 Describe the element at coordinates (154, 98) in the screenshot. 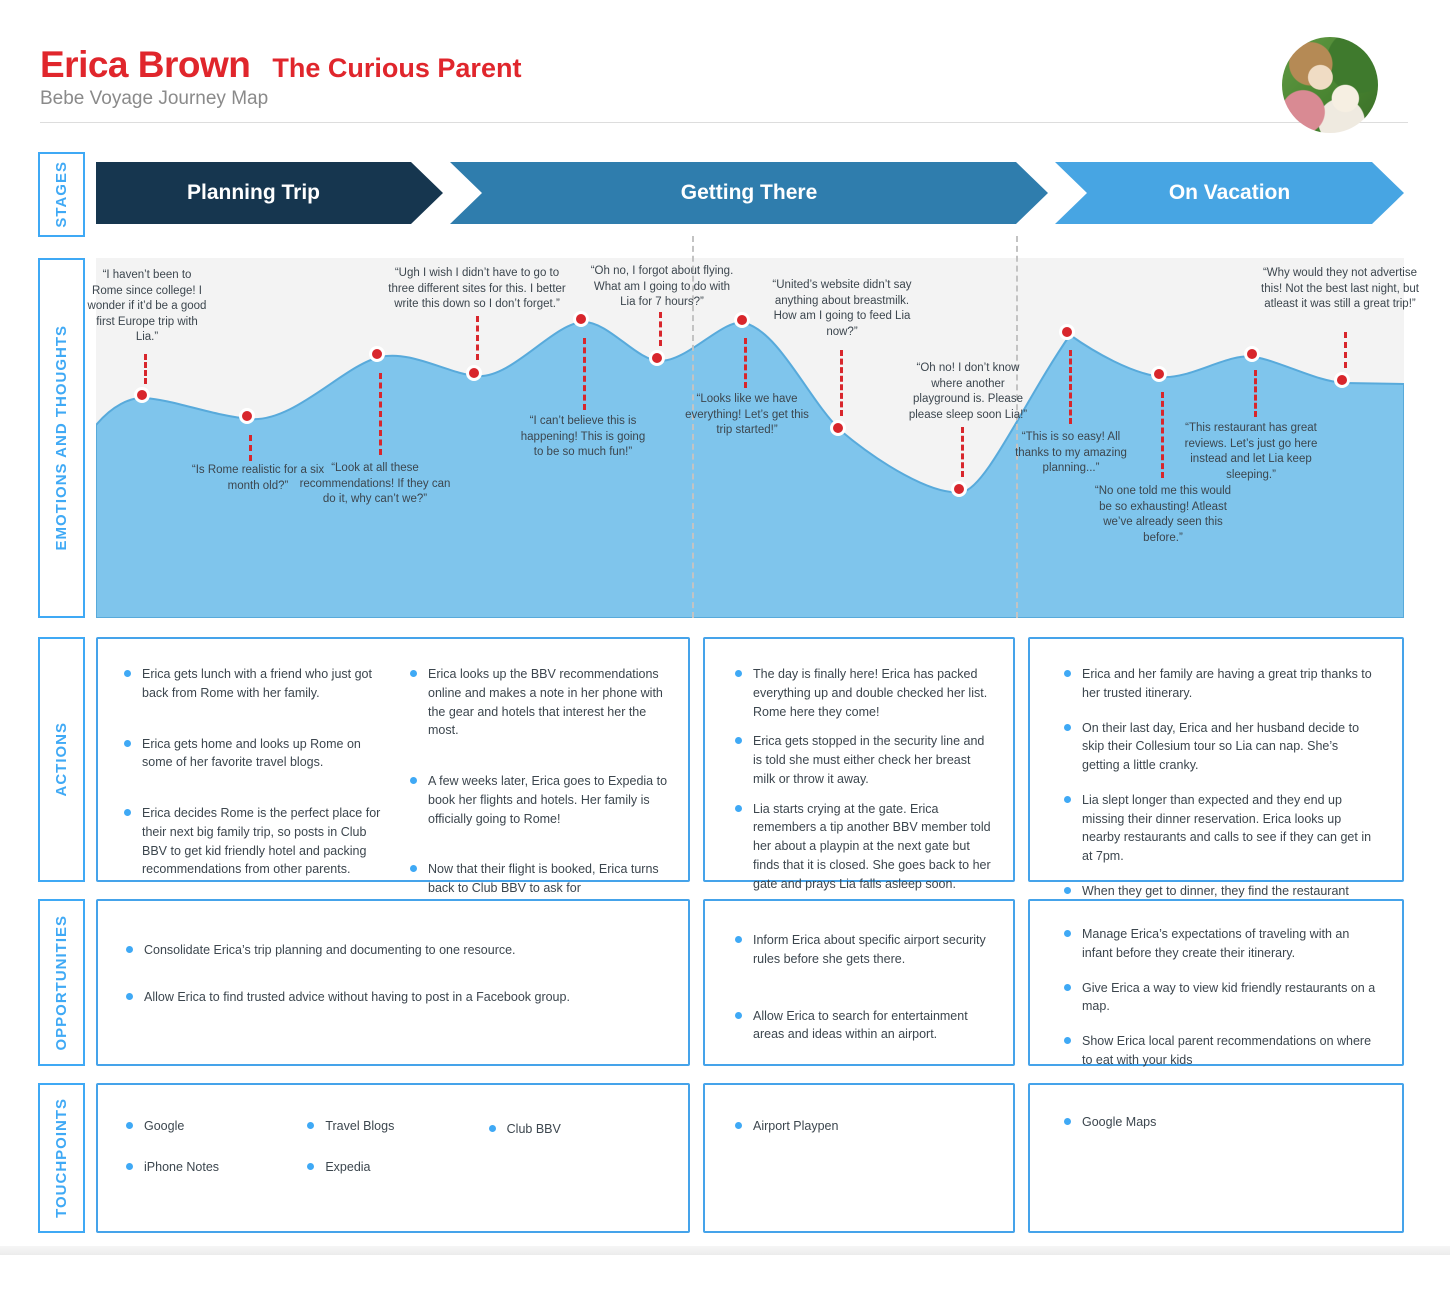

I see `map-caption: Bebe Voyage Journey Map` at that location.